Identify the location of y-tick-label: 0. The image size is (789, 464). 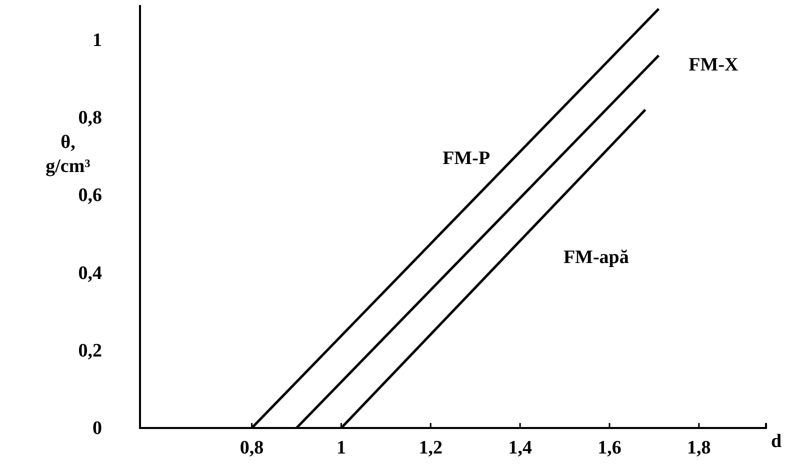
(97, 429).